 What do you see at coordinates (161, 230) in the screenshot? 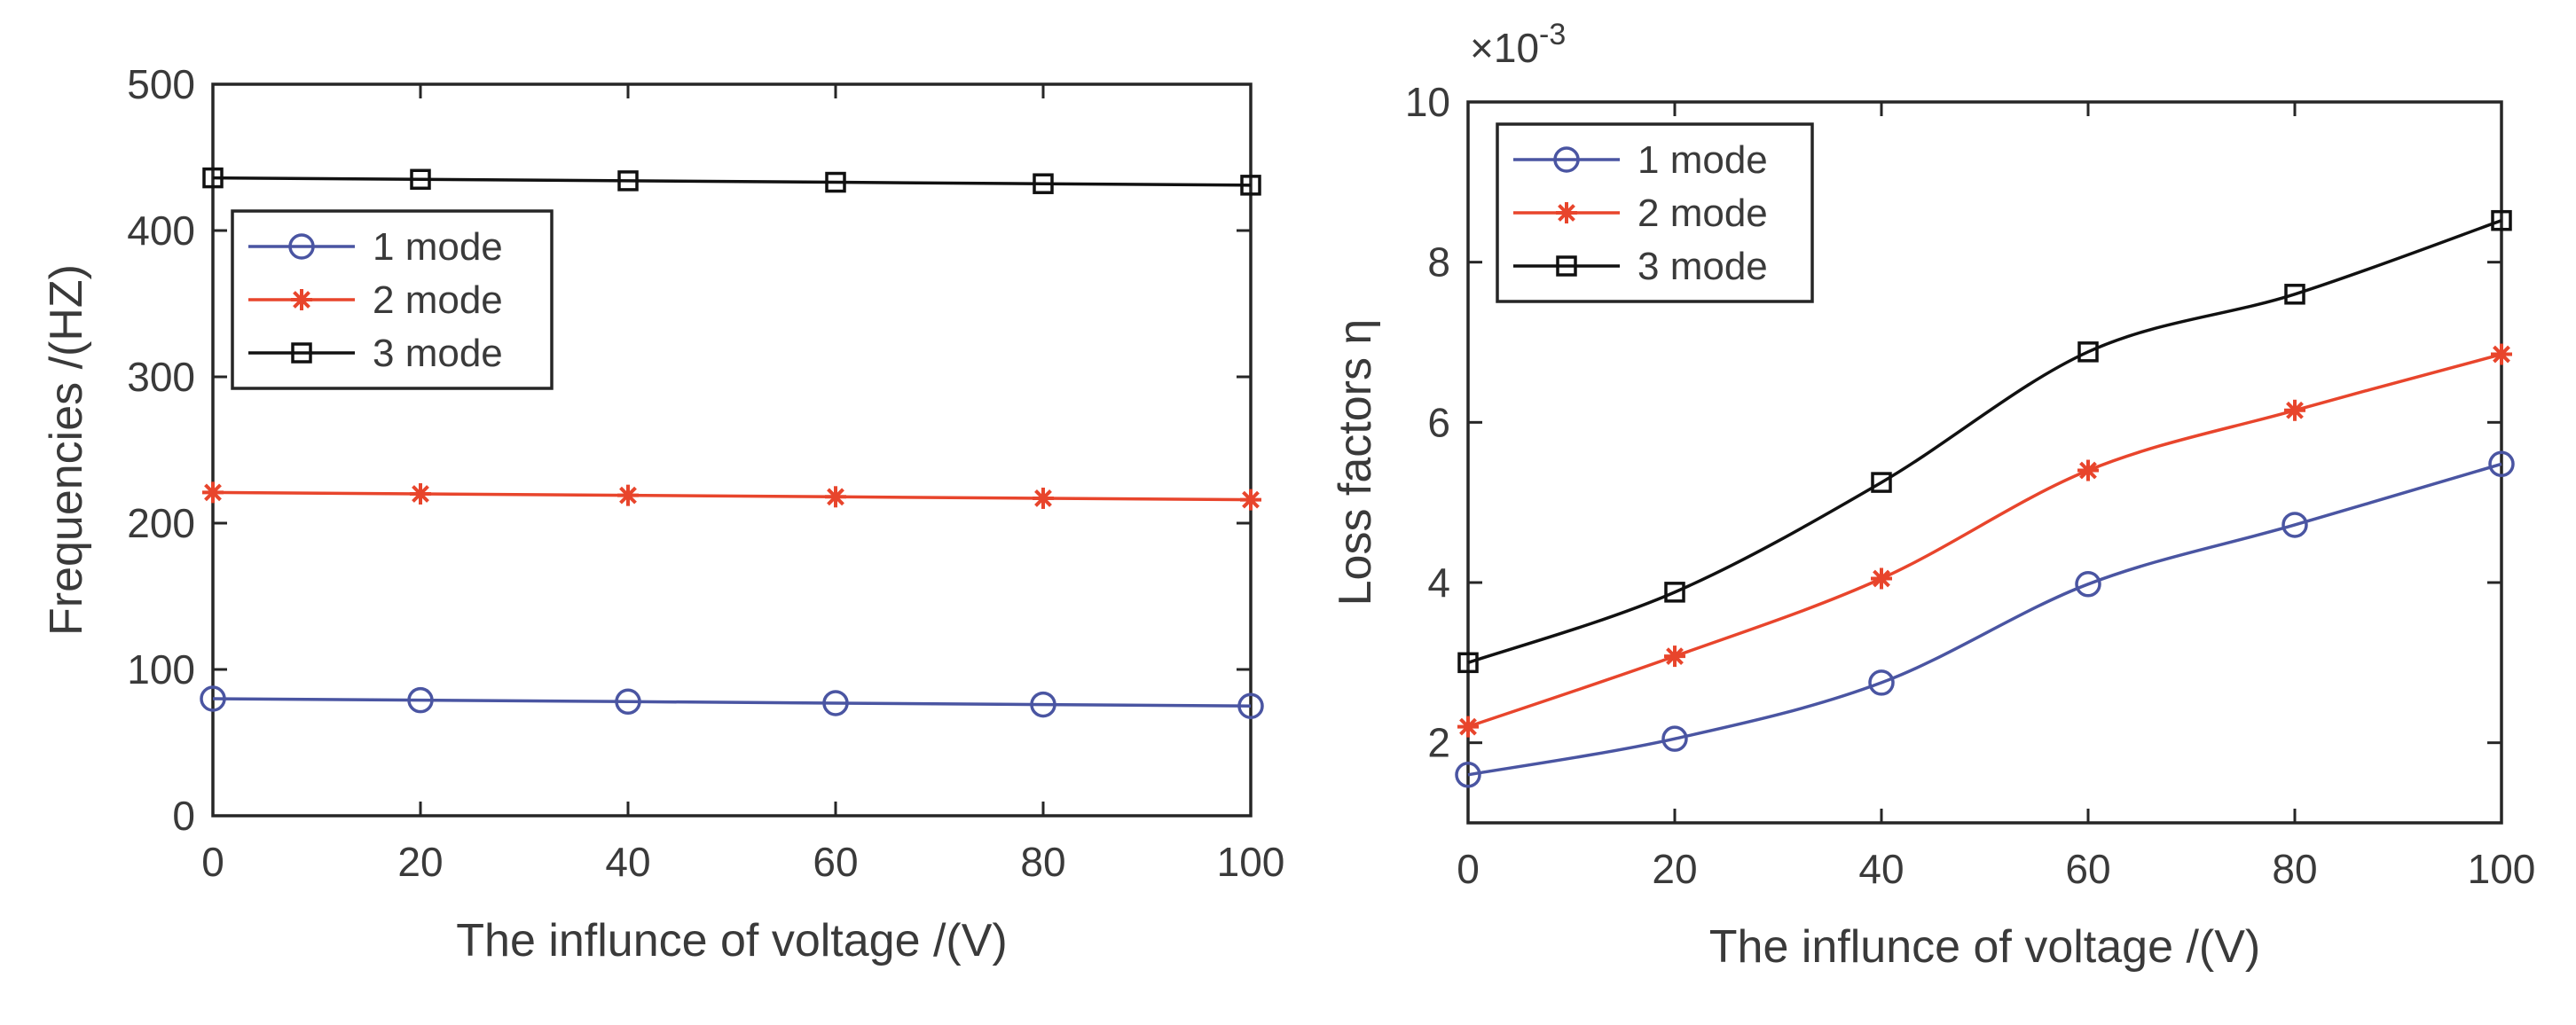
I see `y-tick-label: 400` at bounding box center [161, 230].